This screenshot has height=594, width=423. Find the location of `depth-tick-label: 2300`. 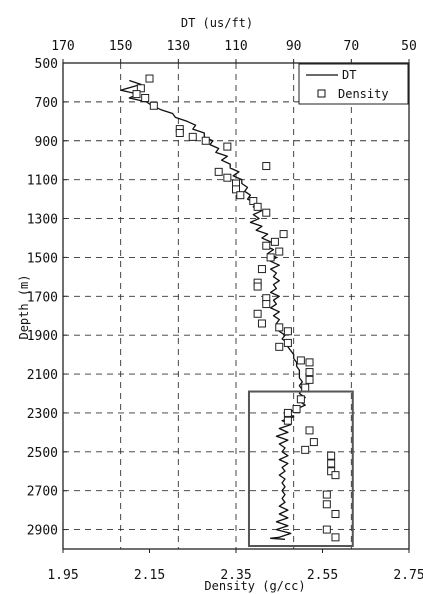

depth-tick-label: 2300 is located at coordinates (42, 414).